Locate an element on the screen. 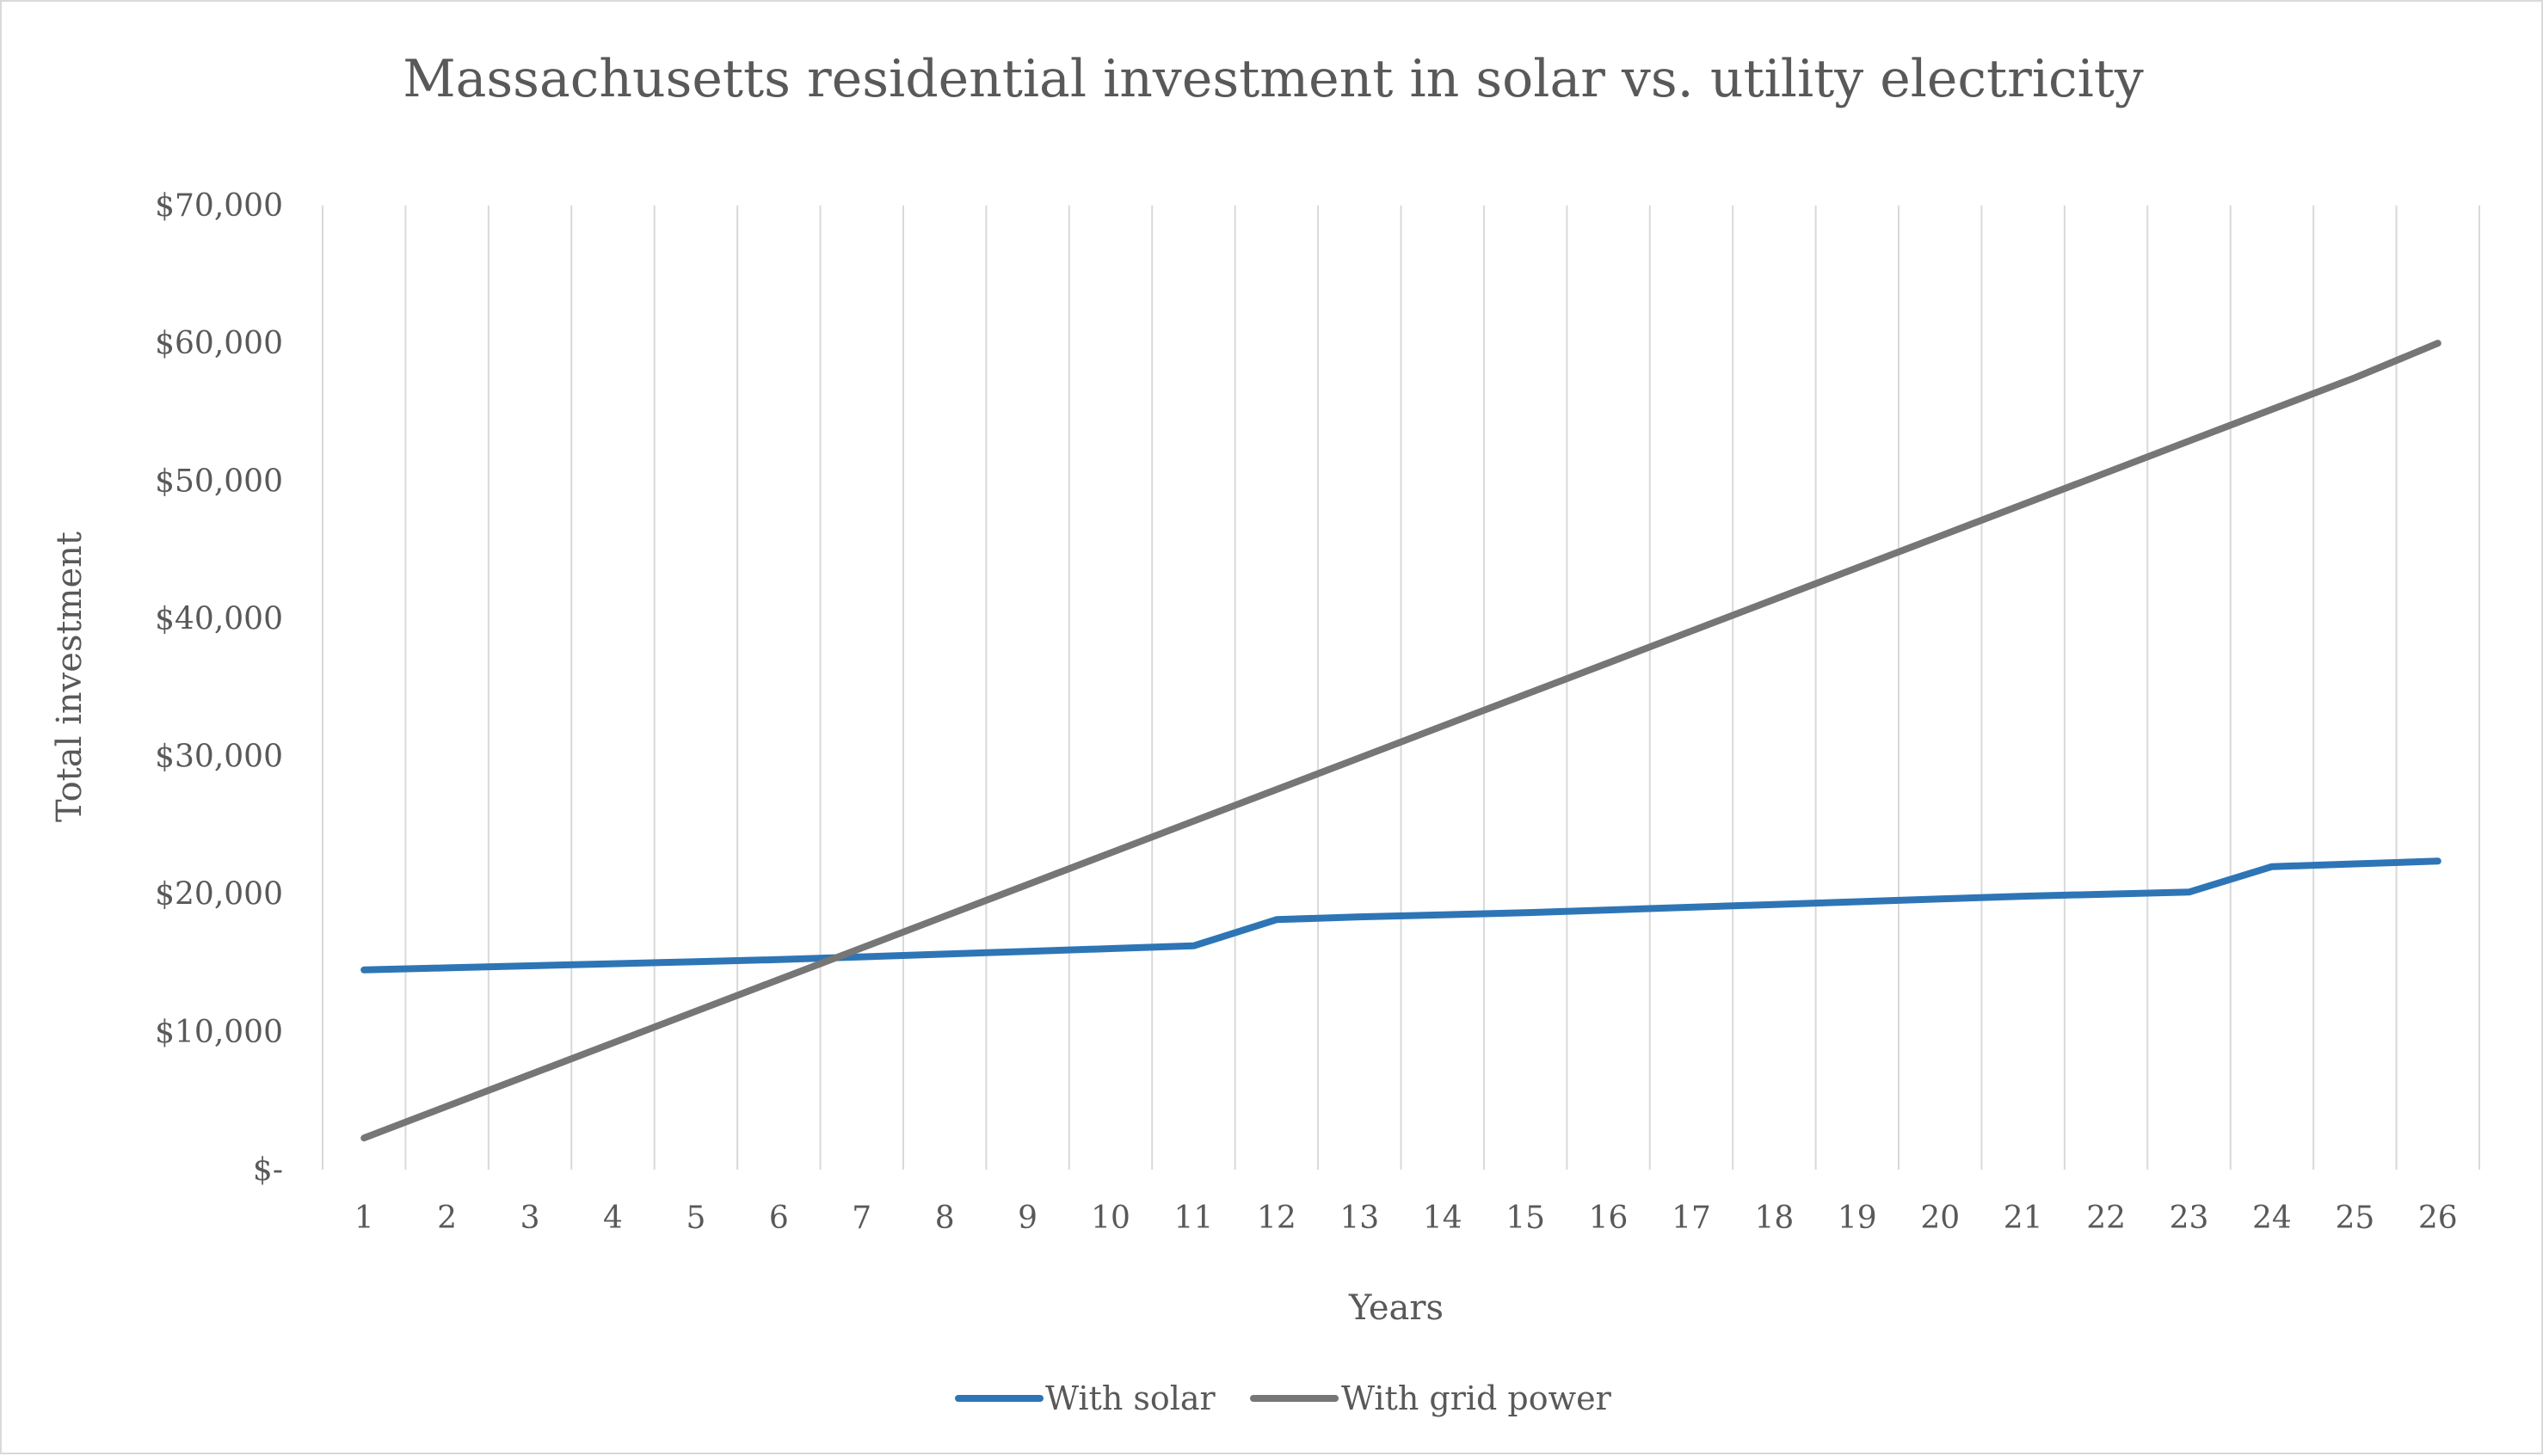  x-tick-label: 20 is located at coordinates (1940, 1218).